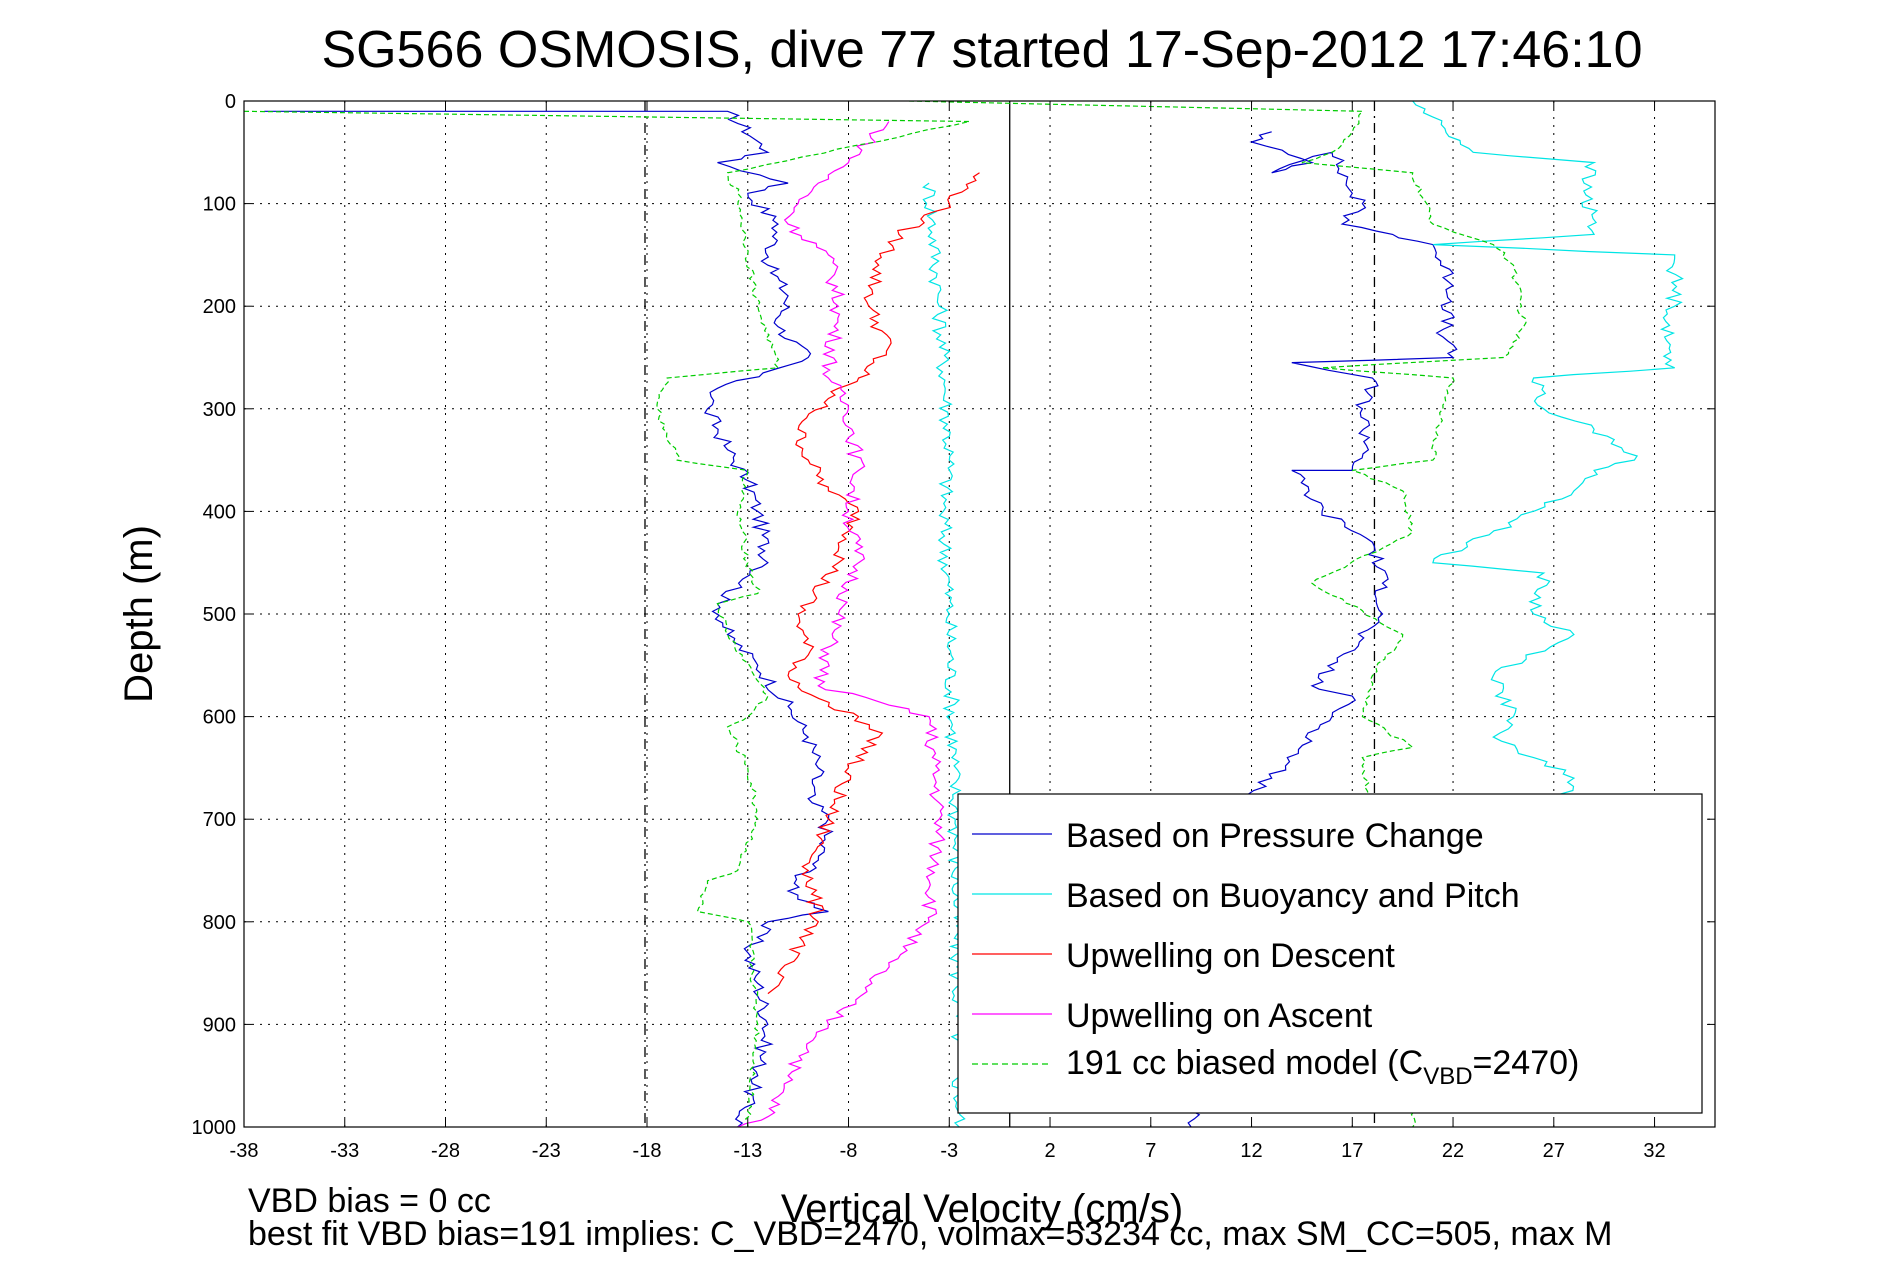 Image resolution: width=1891 pixels, height=1262 pixels. What do you see at coordinates (219, 205) in the screenshot?
I see `y-tick-label: 100` at bounding box center [219, 205].